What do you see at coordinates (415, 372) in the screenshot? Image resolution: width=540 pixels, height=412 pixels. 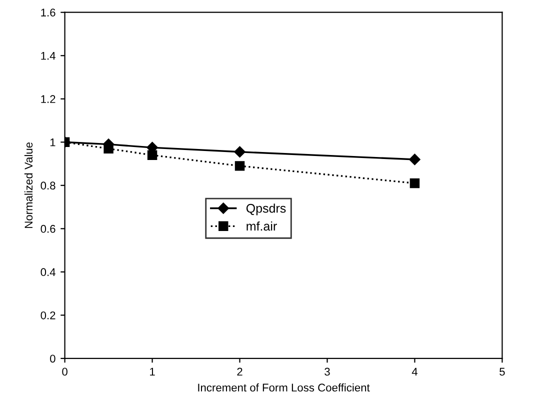 I see `x-tick-label: 4` at bounding box center [415, 372].